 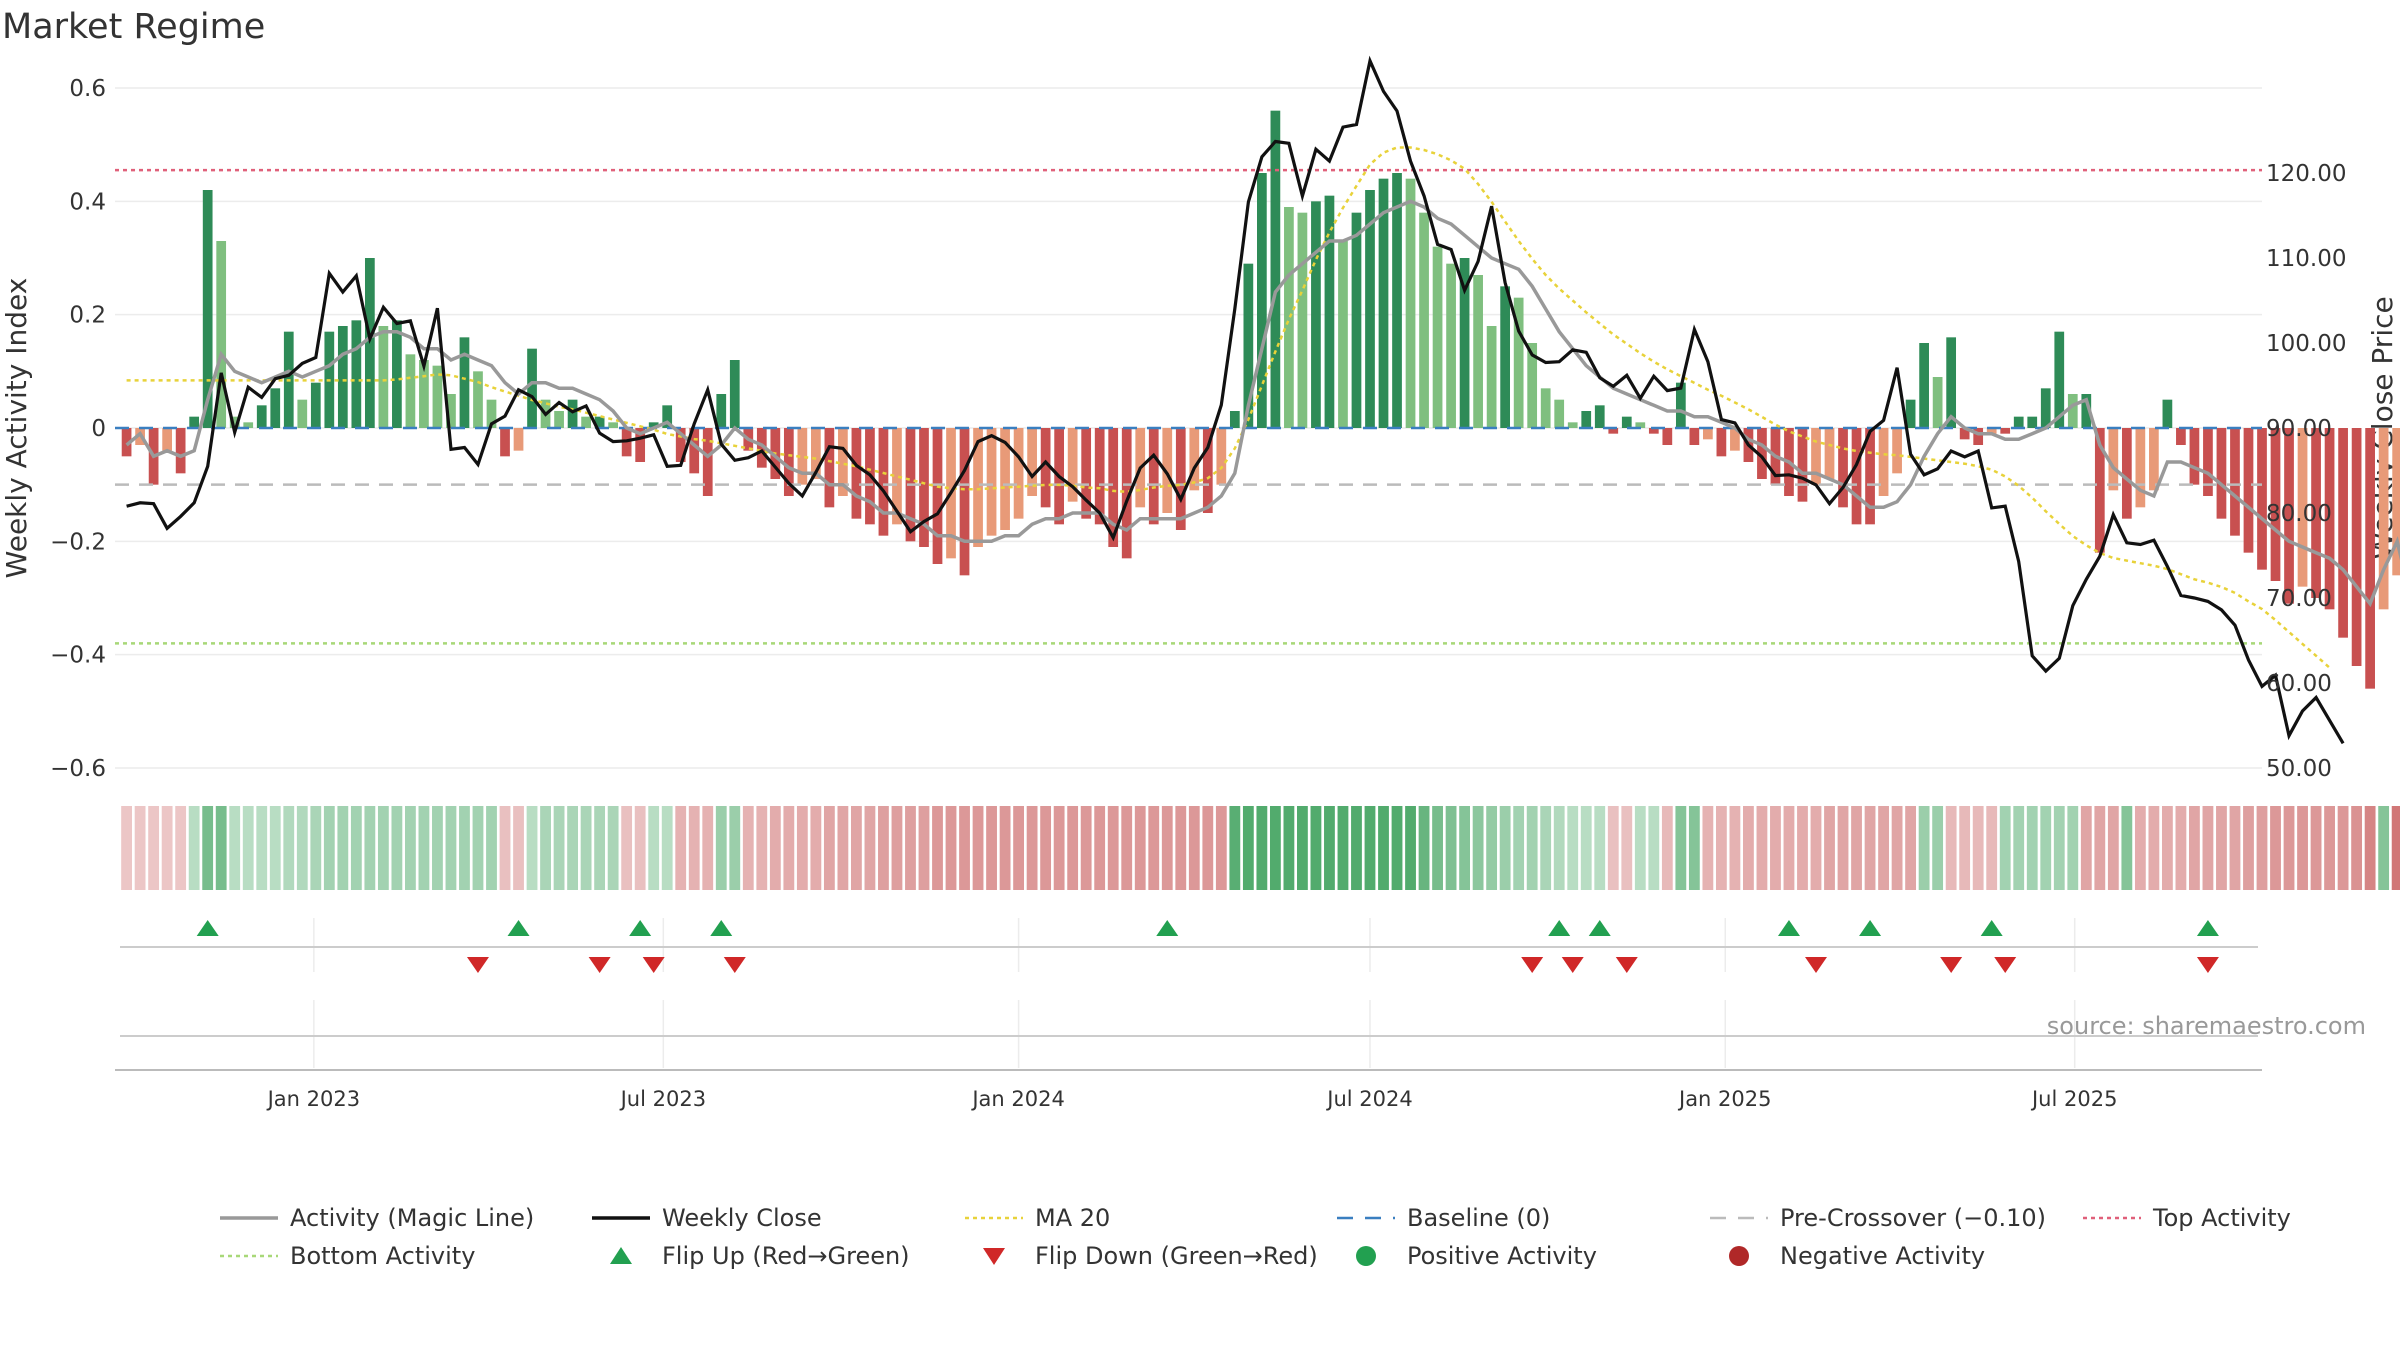 I want to click on right-tick-label: 120.00, so click(x=2306, y=174).